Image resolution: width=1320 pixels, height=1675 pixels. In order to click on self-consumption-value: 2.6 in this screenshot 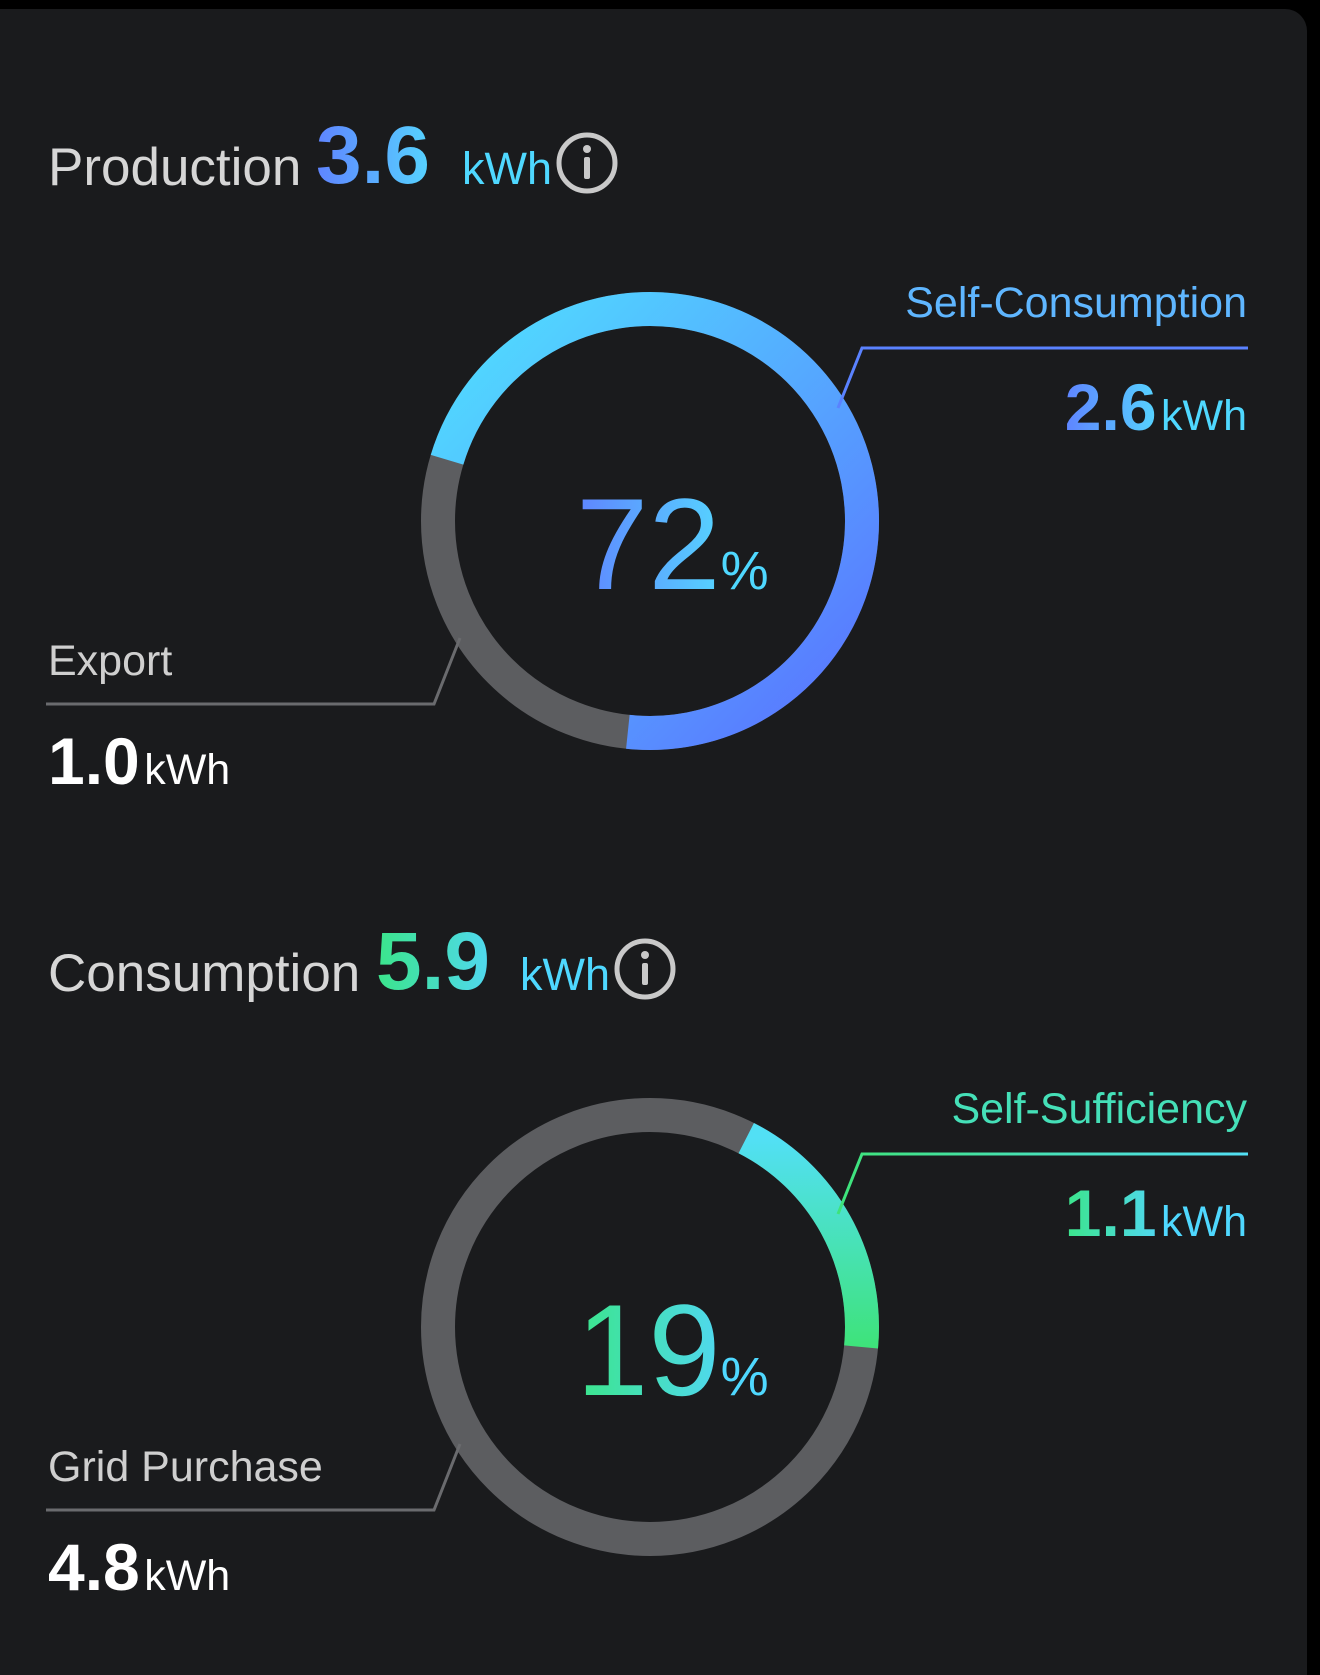, I will do `click(1110, 407)`.